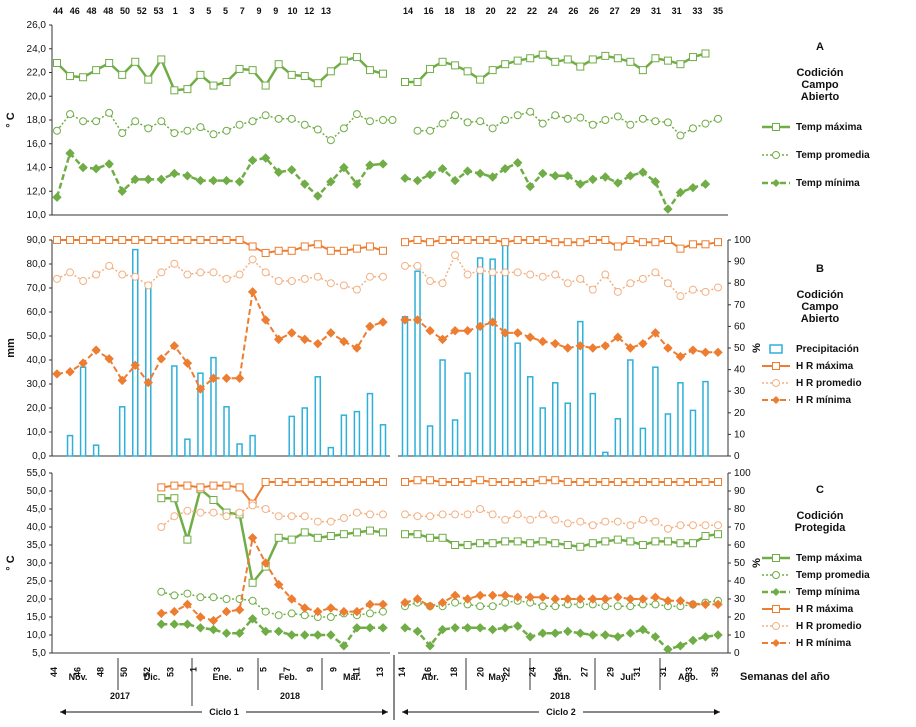  Describe the element at coordinates (740, 509) in the screenshot. I see `y2-tick-label: 80` at that location.